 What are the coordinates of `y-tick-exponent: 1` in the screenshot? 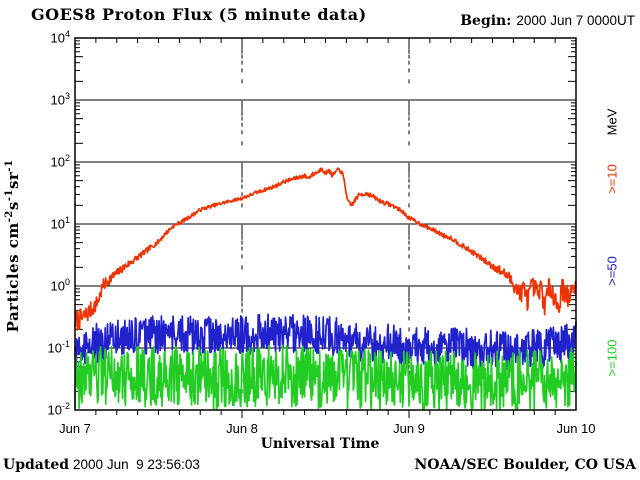 It's located at (67, 220).